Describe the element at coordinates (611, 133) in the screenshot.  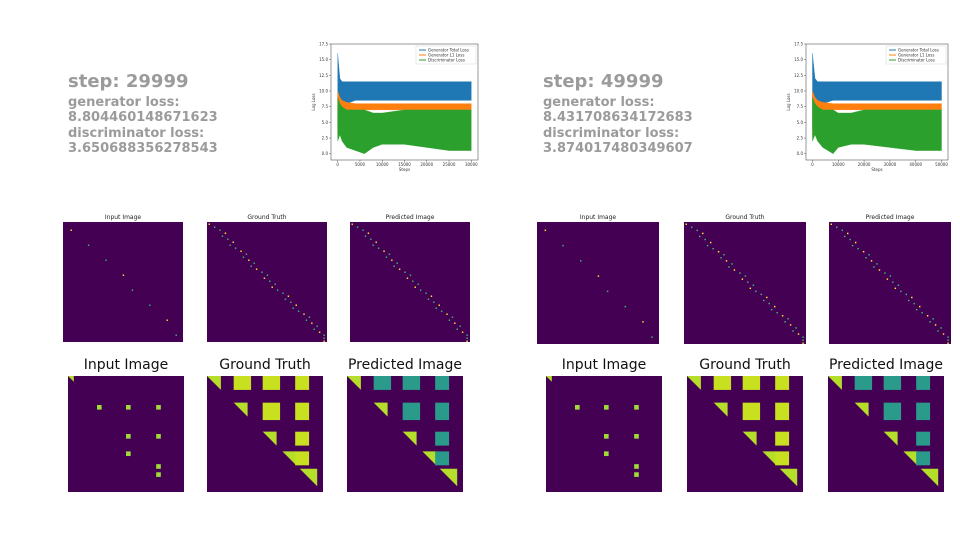
I see `discriminator-loss-label: discriminator loss:` at that location.